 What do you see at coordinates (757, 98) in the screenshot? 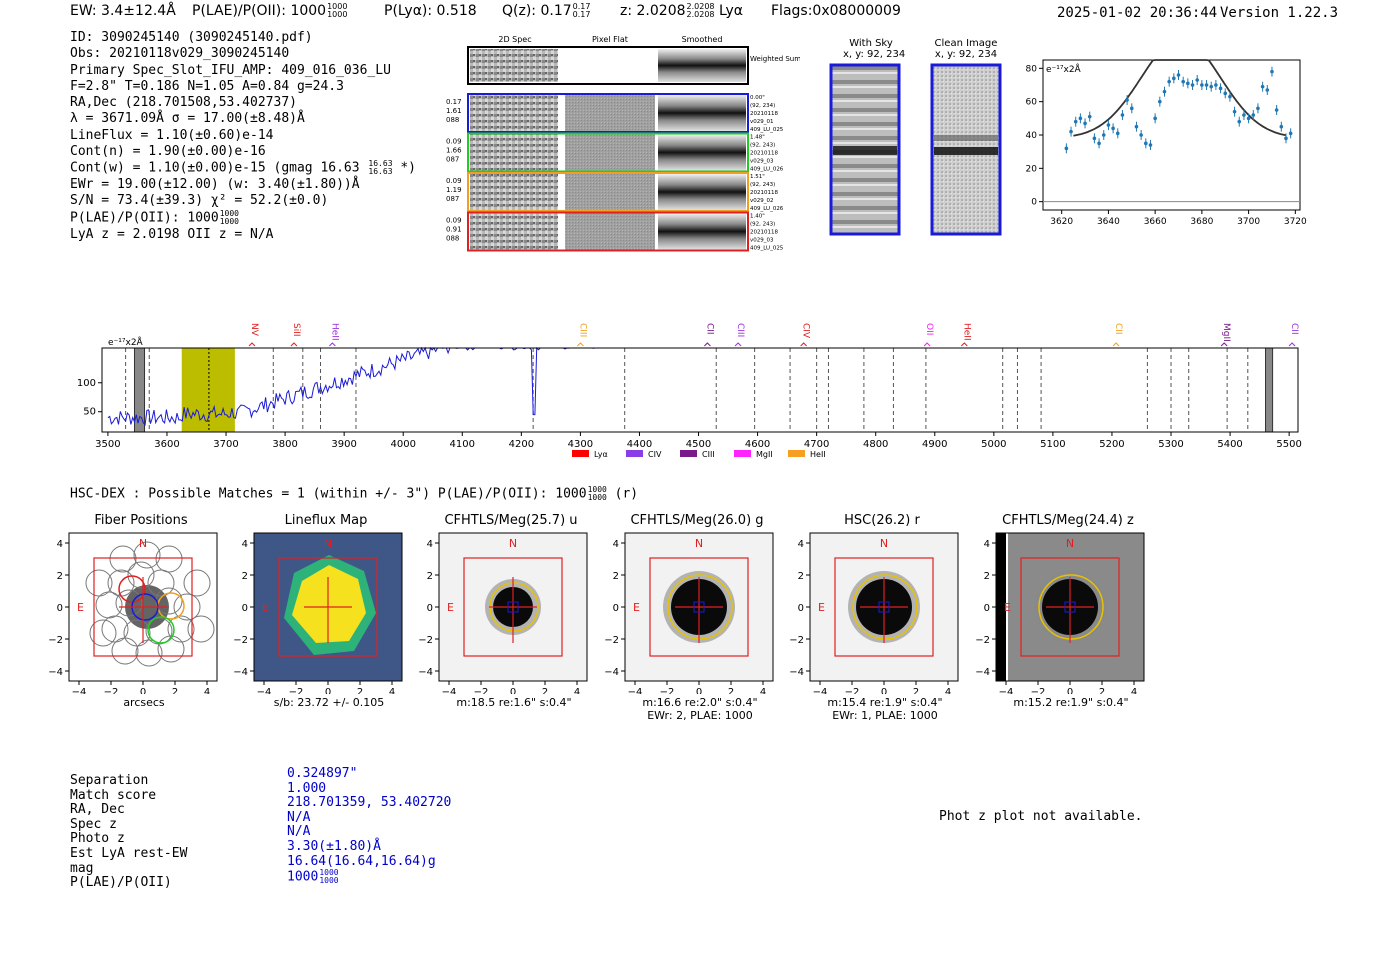
I see `cutout-right-0-0: 0.00"` at bounding box center [757, 98].